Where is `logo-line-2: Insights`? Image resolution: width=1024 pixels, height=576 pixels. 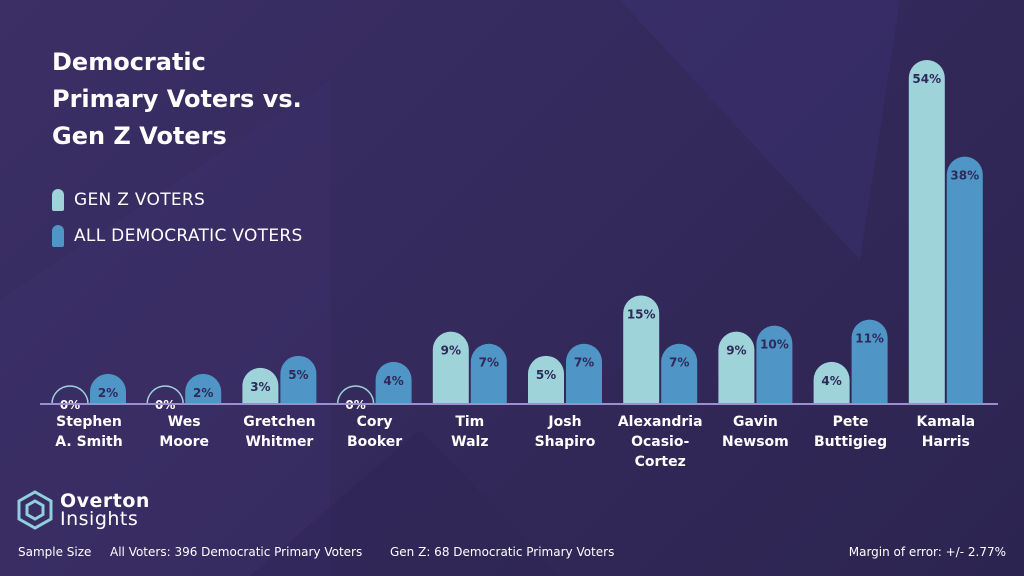 logo-line-2: Insights is located at coordinates (99, 519).